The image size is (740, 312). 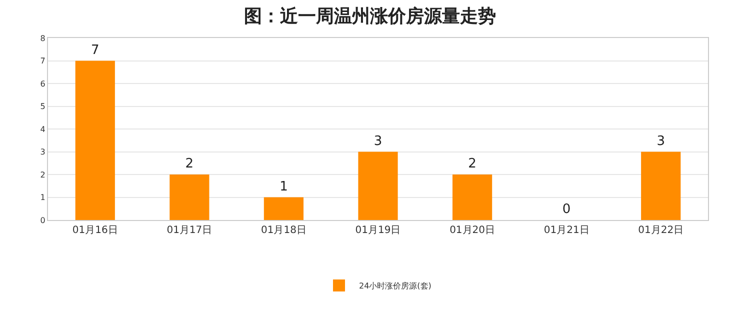 I want to click on x-tick-label: 01月20日, so click(x=473, y=230).